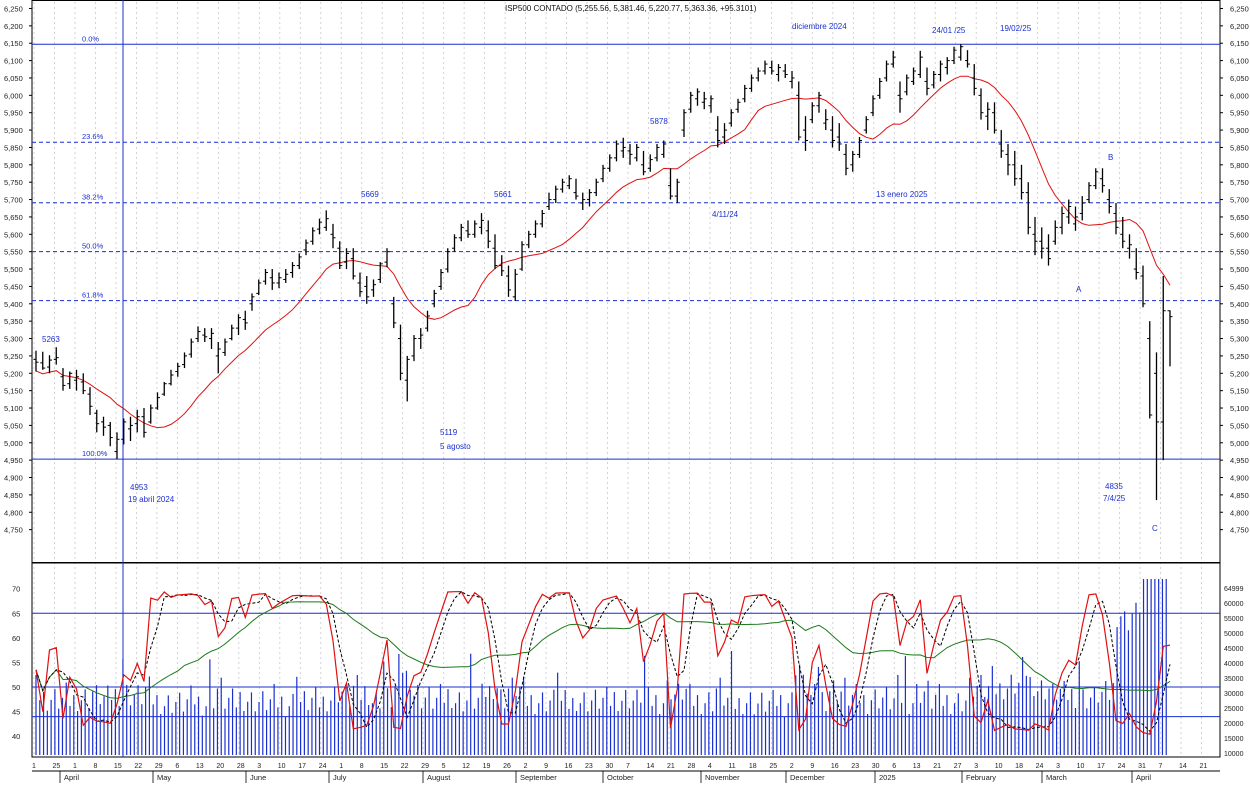 The width and height of the screenshot is (1250, 788). Describe the element at coordinates (13, 391) in the screenshot. I see `price-tick-left: 5,150` at that location.